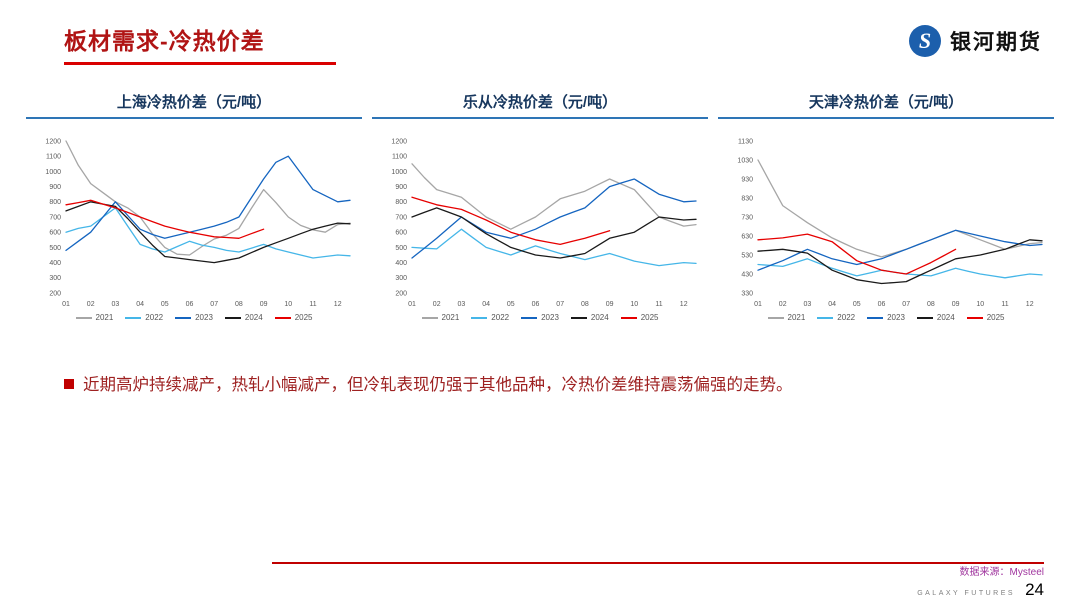 The height and width of the screenshot is (608, 1080). What do you see at coordinates (747, 293) in the screenshot?
I see `svg-text: 330` at bounding box center [747, 293].